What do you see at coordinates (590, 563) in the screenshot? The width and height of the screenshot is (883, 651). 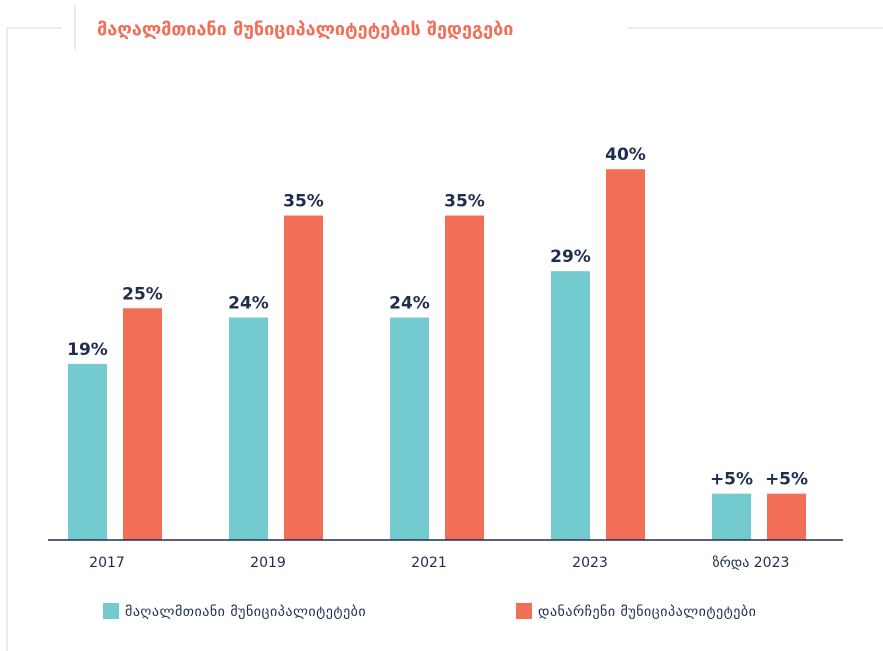 I see `x-tick-label: 2023` at bounding box center [590, 563].